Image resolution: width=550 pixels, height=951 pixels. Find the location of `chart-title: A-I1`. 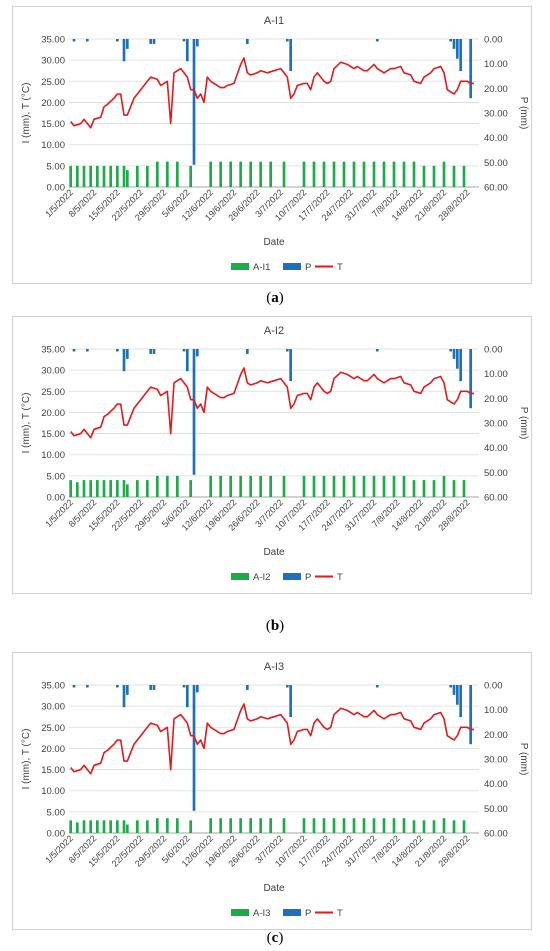

chart-title: A-I1 is located at coordinates (274, 21).